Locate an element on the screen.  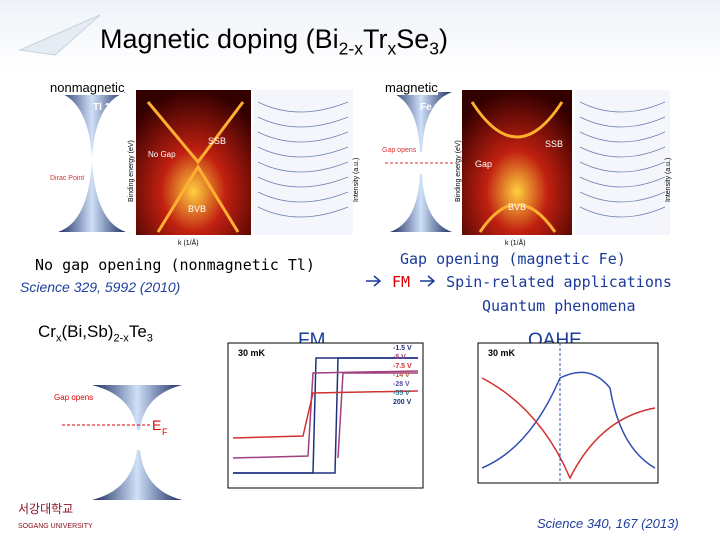
fm-text: FM is located at coordinates (401, 282).